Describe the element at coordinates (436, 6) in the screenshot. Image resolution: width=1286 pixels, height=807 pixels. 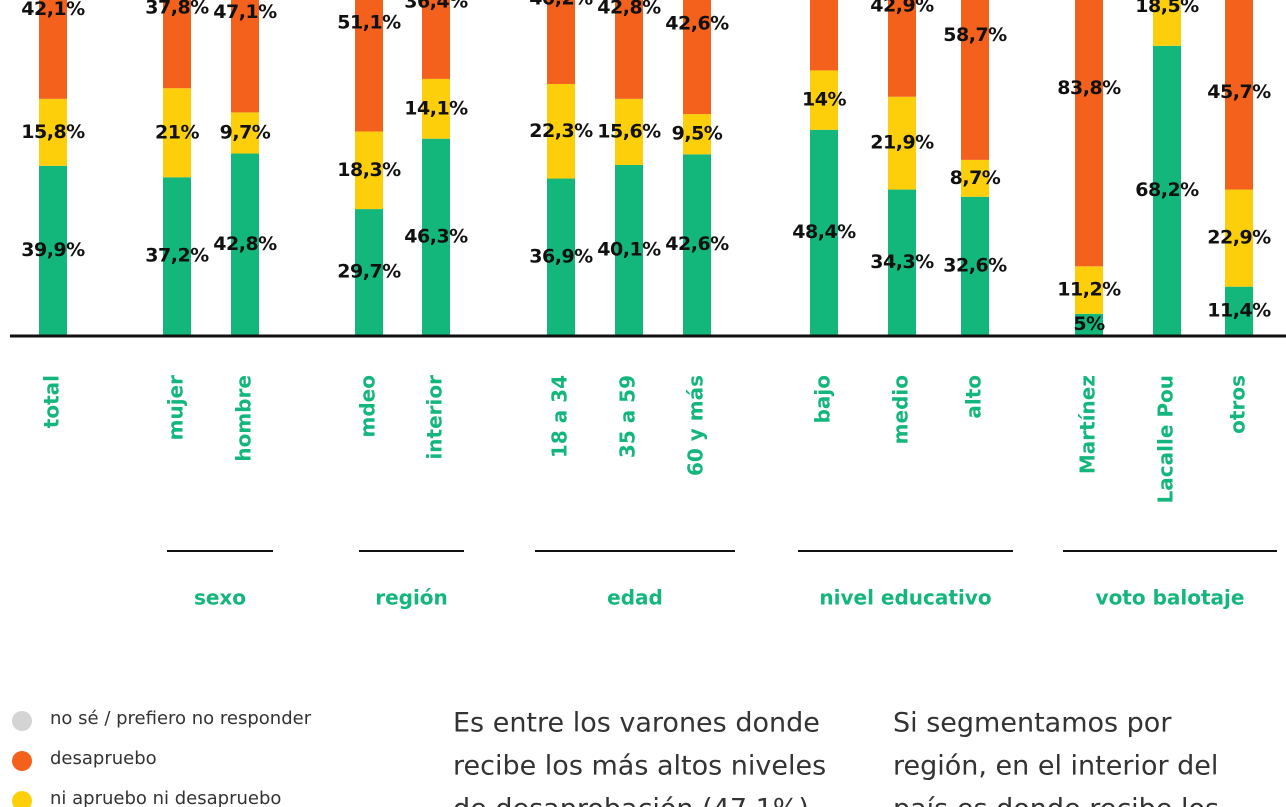
I see `data-label: 36,4%` at that location.